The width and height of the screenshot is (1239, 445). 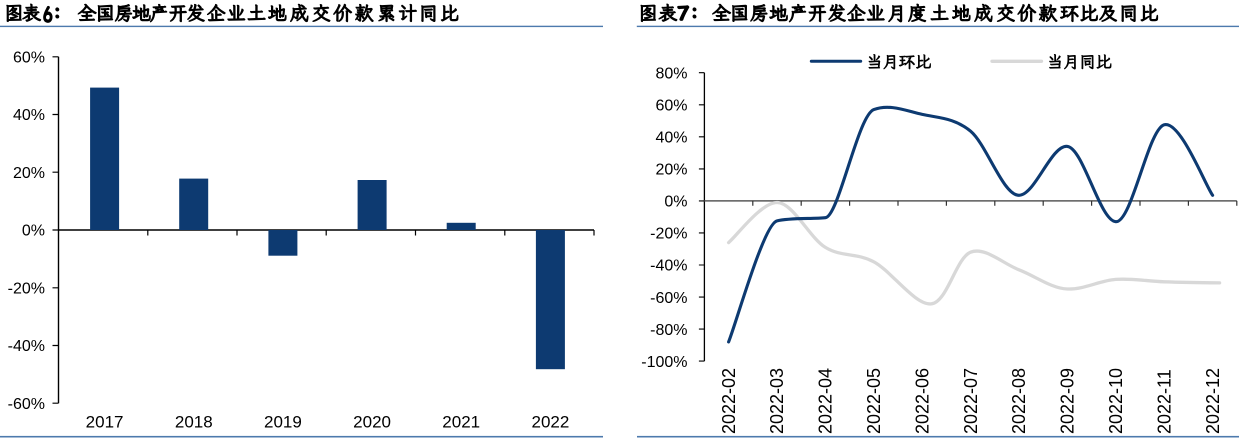 I want to click on svg-text: 2022-11, so click(x=1164, y=401).